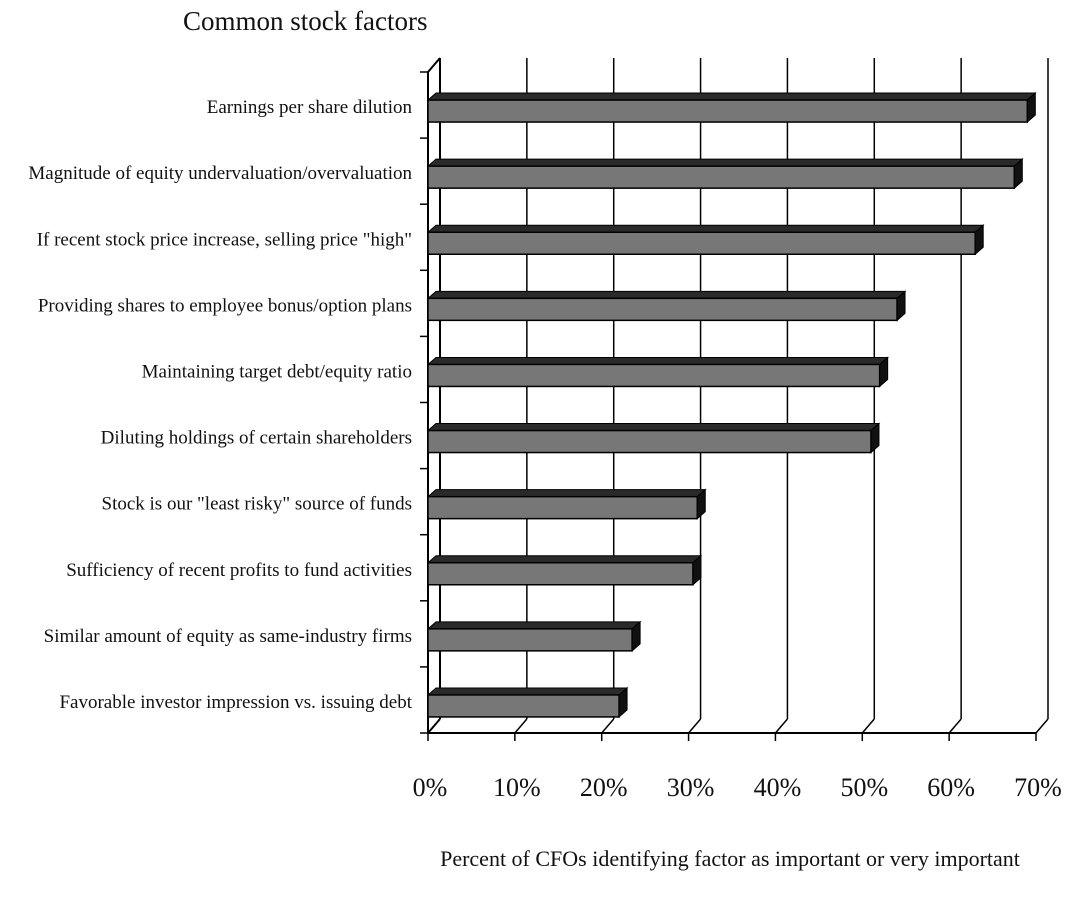  What do you see at coordinates (434, 65) in the screenshot?
I see `wall-top-edge` at bounding box center [434, 65].